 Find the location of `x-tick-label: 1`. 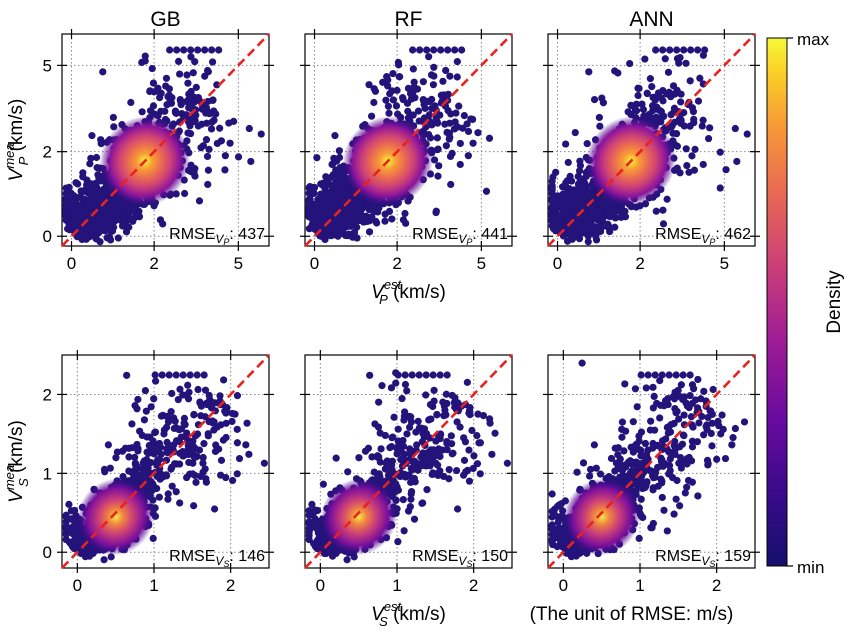

x-tick-label: 1 is located at coordinates (153, 585).